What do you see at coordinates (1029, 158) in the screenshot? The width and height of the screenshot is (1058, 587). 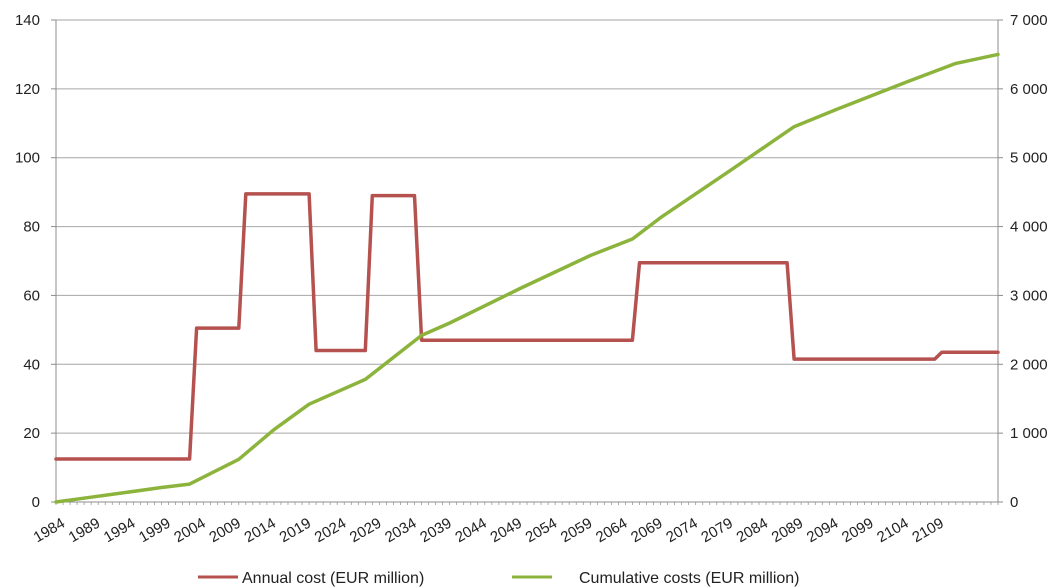 I see `right-y-tick-label: 5 000` at bounding box center [1029, 158].